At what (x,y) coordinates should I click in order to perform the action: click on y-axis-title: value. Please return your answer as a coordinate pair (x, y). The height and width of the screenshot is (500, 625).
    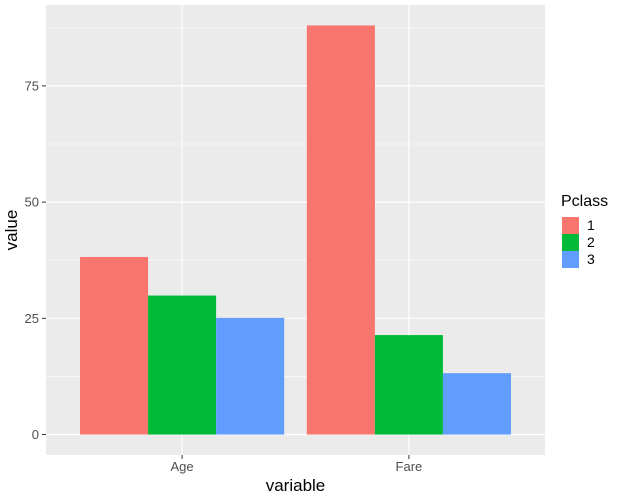
    Looking at the image, I should click on (11, 230).